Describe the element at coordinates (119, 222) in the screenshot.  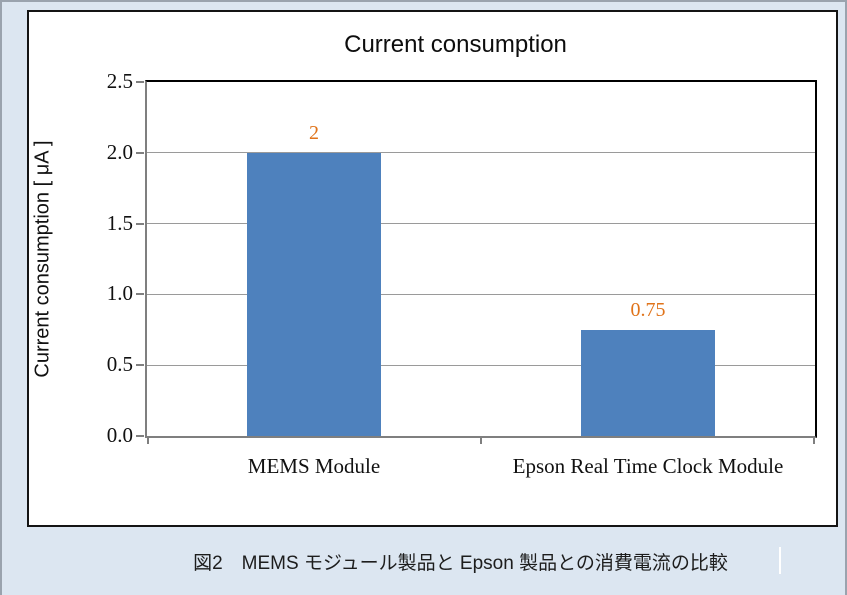
I see `y-tick-label: 1.5` at that location.